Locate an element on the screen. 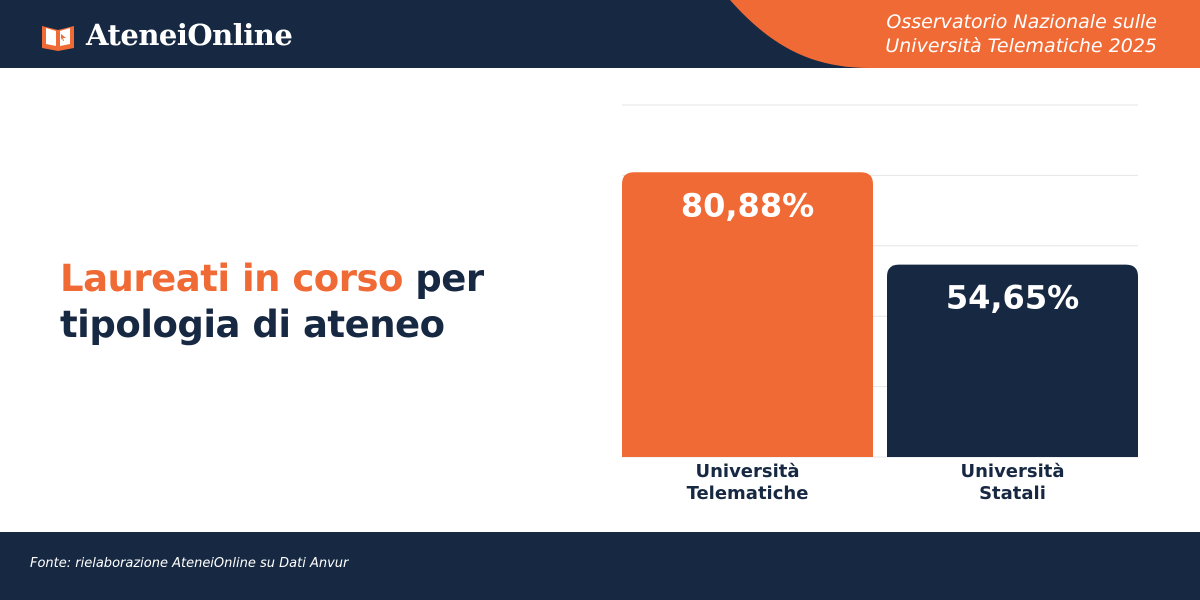 This screenshot has height=600, width=1200. header-accent is located at coordinates (965, 34).